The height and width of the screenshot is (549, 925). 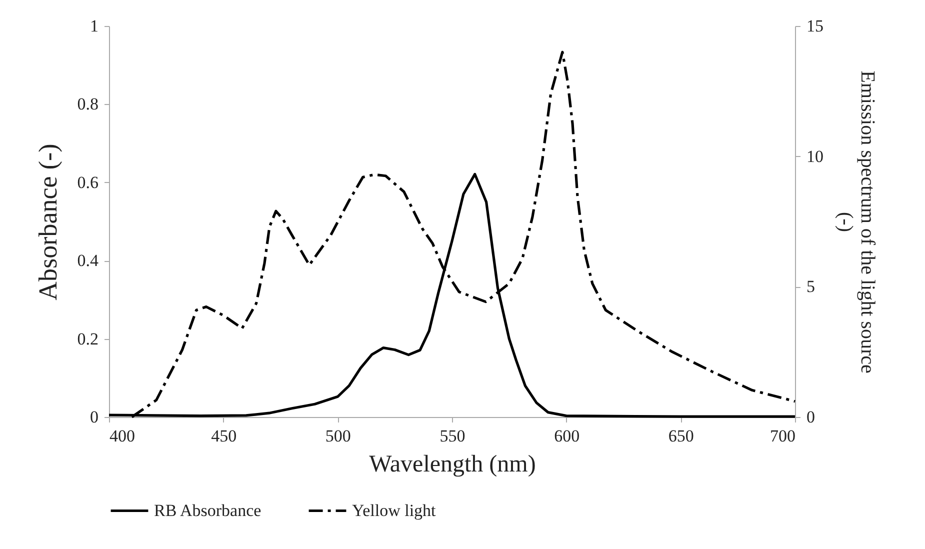 What do you see at coordinates (783, 436) in the screenshot?
I see `x-tick-label: 700` at bounding box center [783, 436].